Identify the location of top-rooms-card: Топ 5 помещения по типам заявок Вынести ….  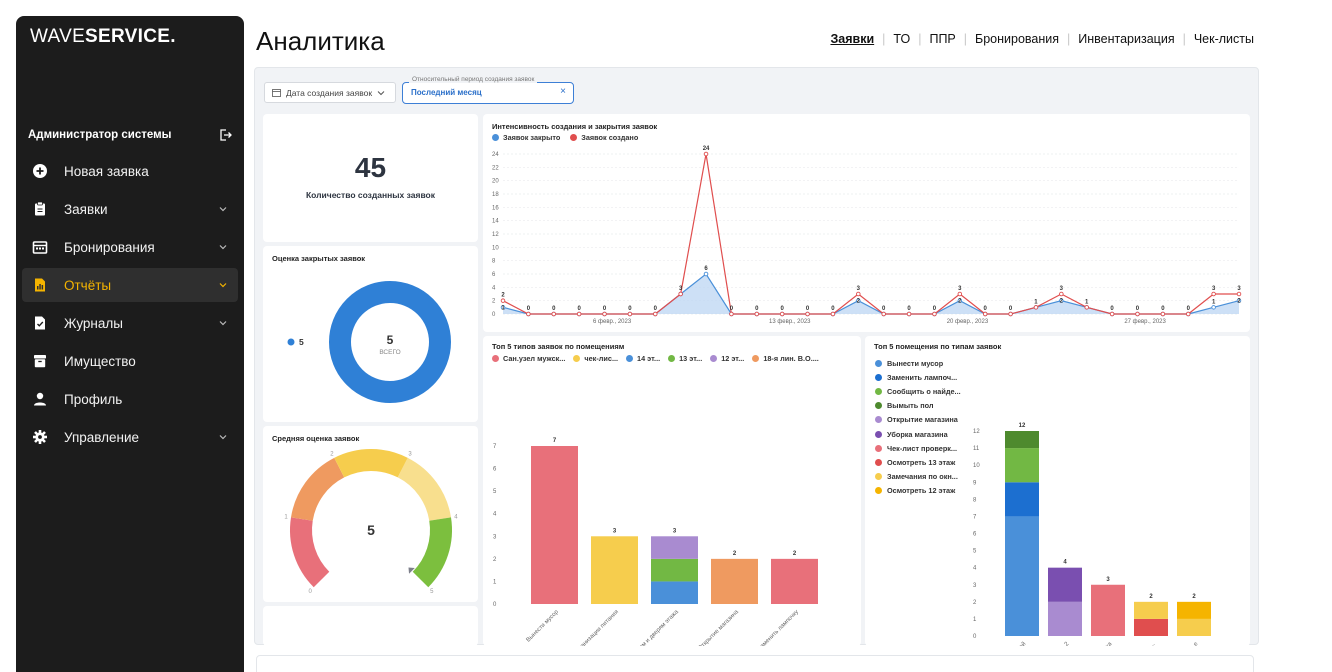
(1057, 491).